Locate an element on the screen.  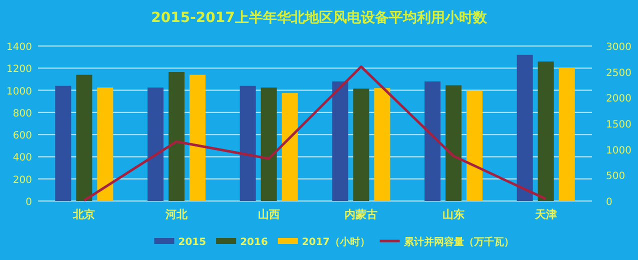
x-tick-label: 河北 is located at coordinates (176, 214).